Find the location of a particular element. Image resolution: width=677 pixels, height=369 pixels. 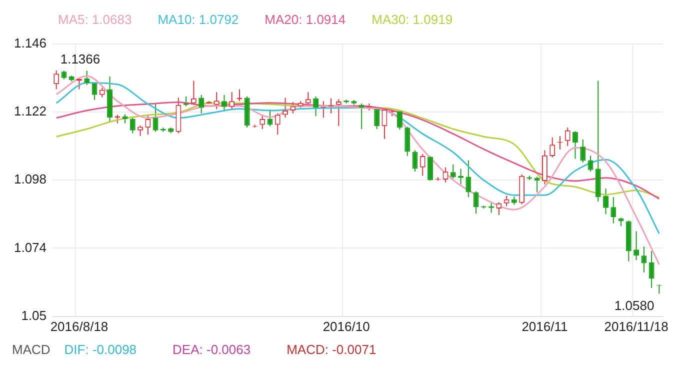

x-tick-label: 2016/8/18 is located at coordinates (79, 326).